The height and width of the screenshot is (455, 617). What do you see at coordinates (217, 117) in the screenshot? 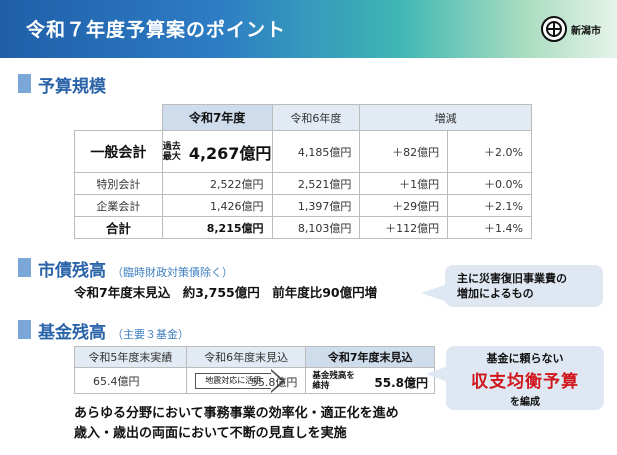
I see `column-header-r7: 令和7年度` at bounding box center [217, 117].